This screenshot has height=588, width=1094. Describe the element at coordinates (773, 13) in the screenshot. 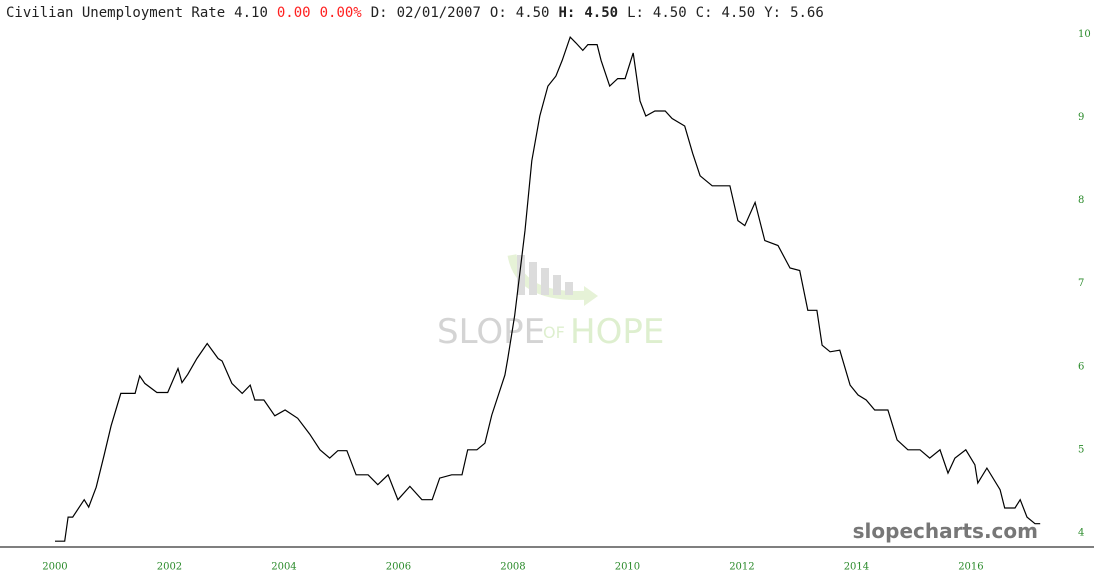

I see `readout-item: Y:` at that location.